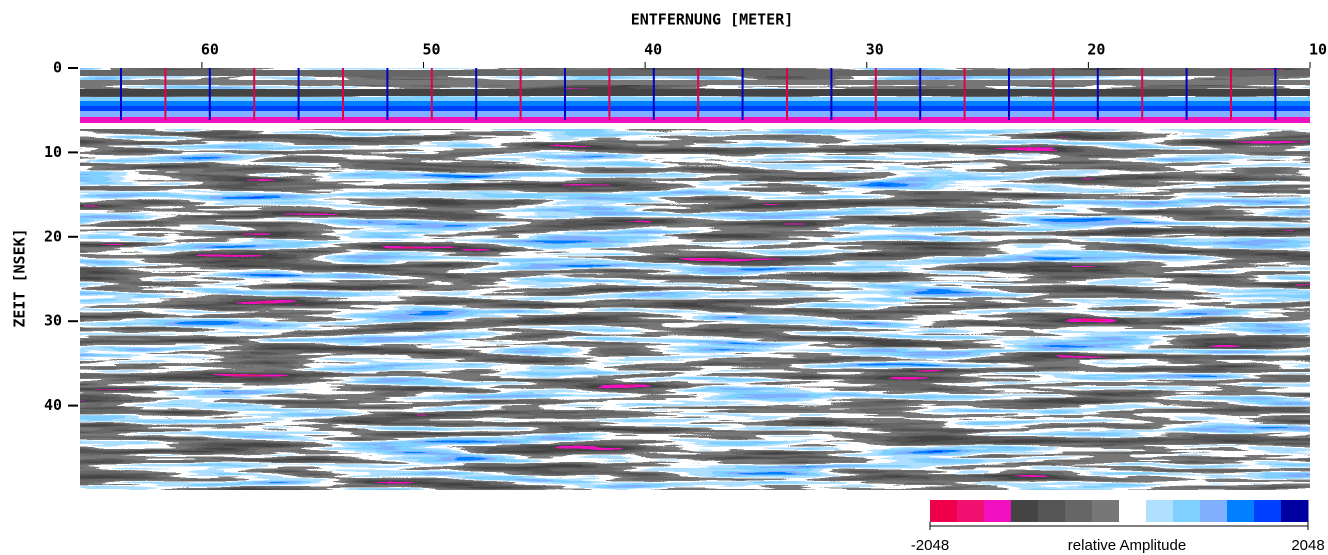 The width and height of the screenshot is (1328, 555). Describe the element at coordinates (431, 50) in the screenshot. I see `x-tick-label: 50` at that location.